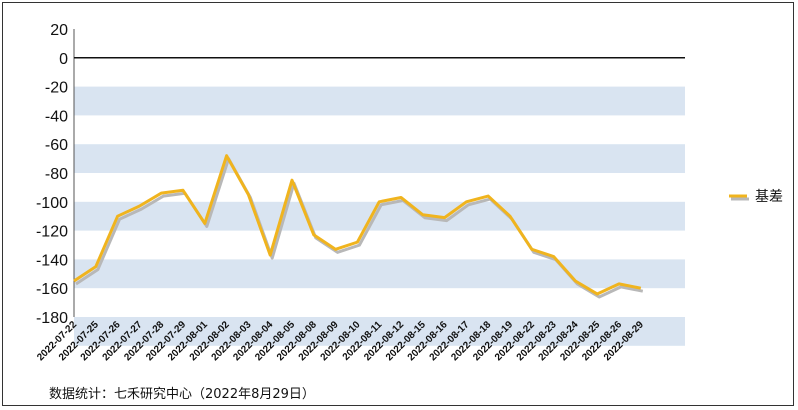 This screenshot has width=798, height=410. What do you see at coordinates (52, 232) in the screenshot?
I see `y-tick--120: -120` at bounding box center [52, 232].